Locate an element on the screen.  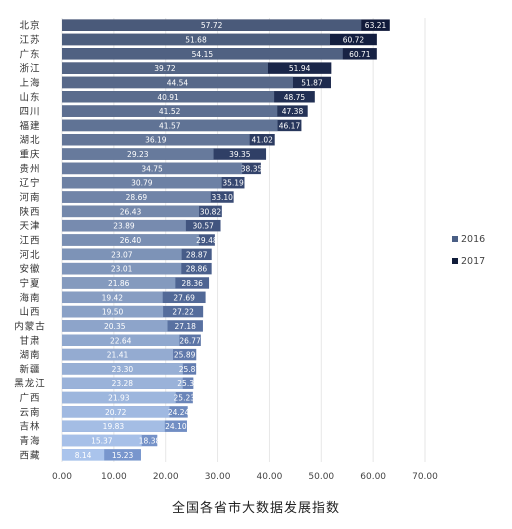
data-label-2016: 28.69 is located at coordinates (137, 197).